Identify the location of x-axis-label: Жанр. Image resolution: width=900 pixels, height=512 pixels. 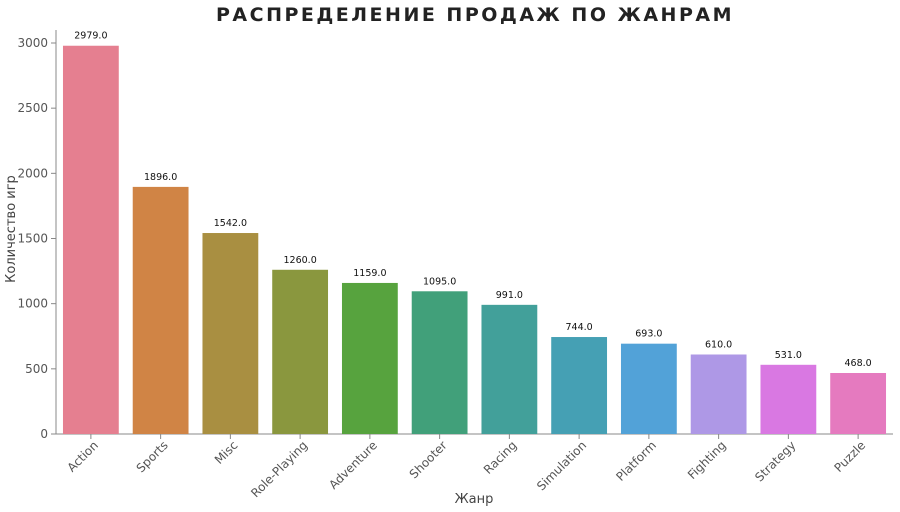
(474, 499).